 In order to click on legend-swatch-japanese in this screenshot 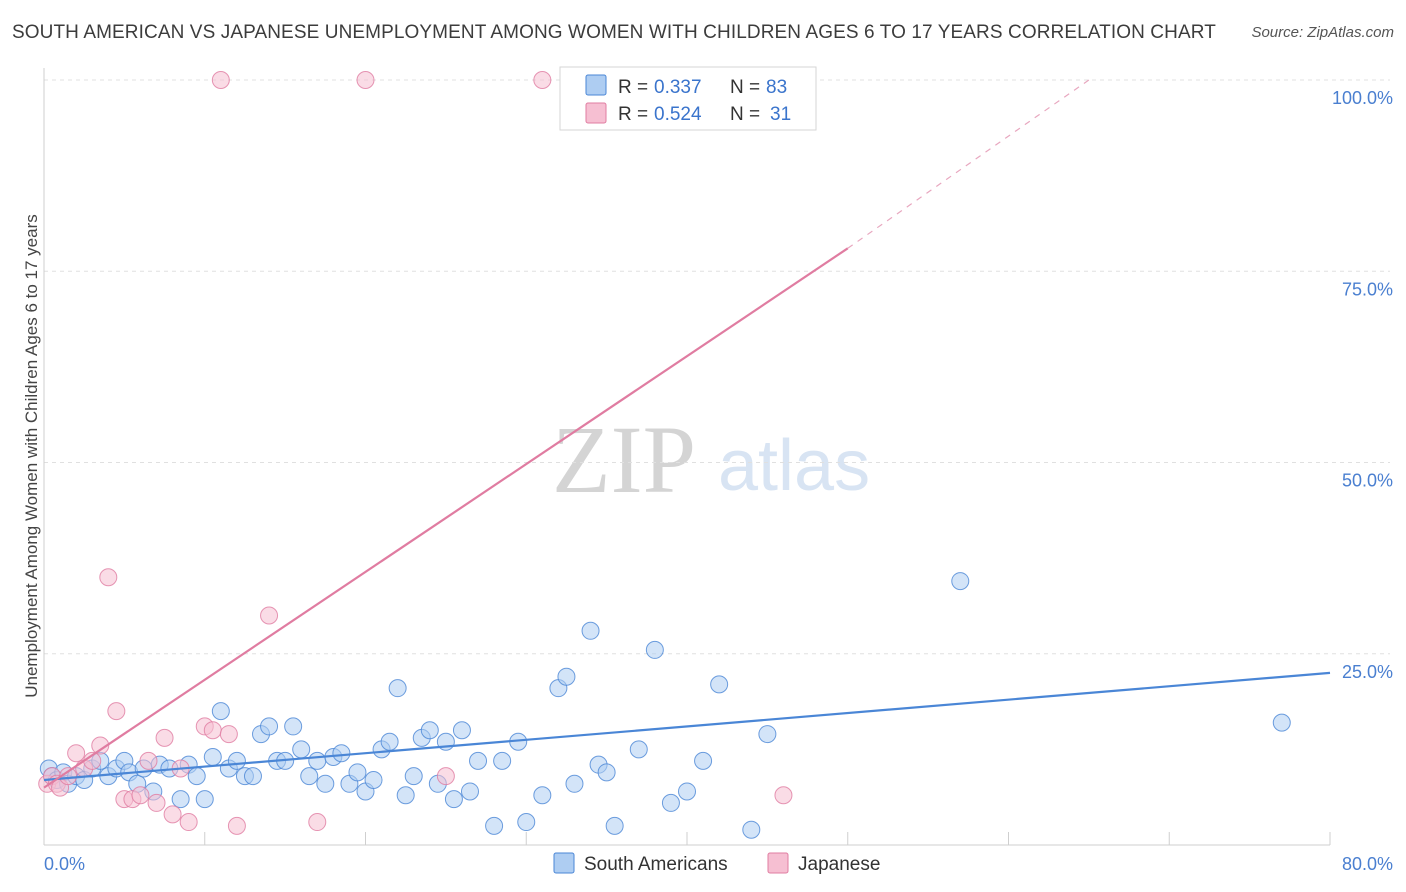, I will do `click(596, 113)`.